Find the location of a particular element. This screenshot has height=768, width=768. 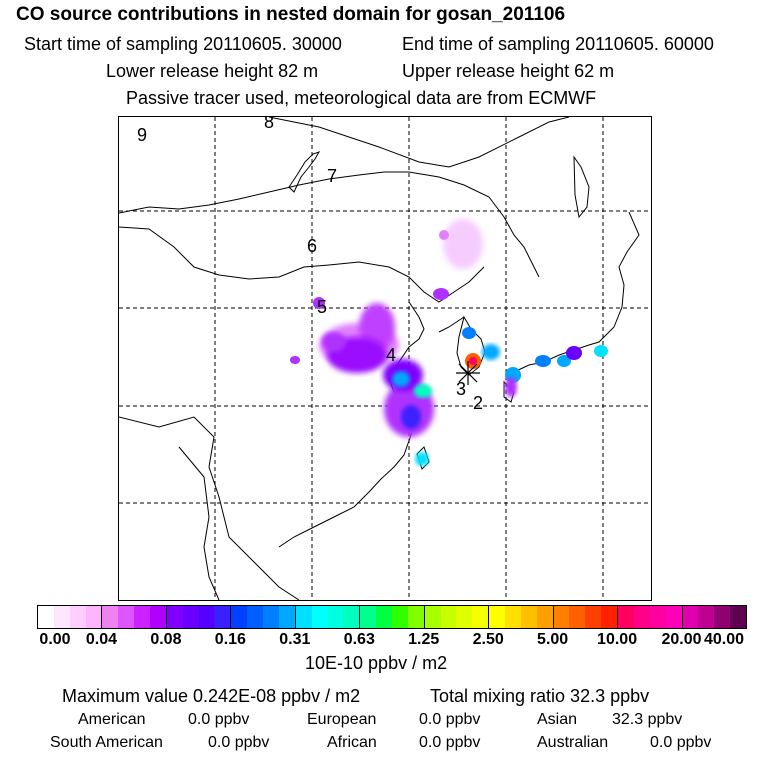

colorbar-tick-label: 5.00 is located at coordinates (553, 639).